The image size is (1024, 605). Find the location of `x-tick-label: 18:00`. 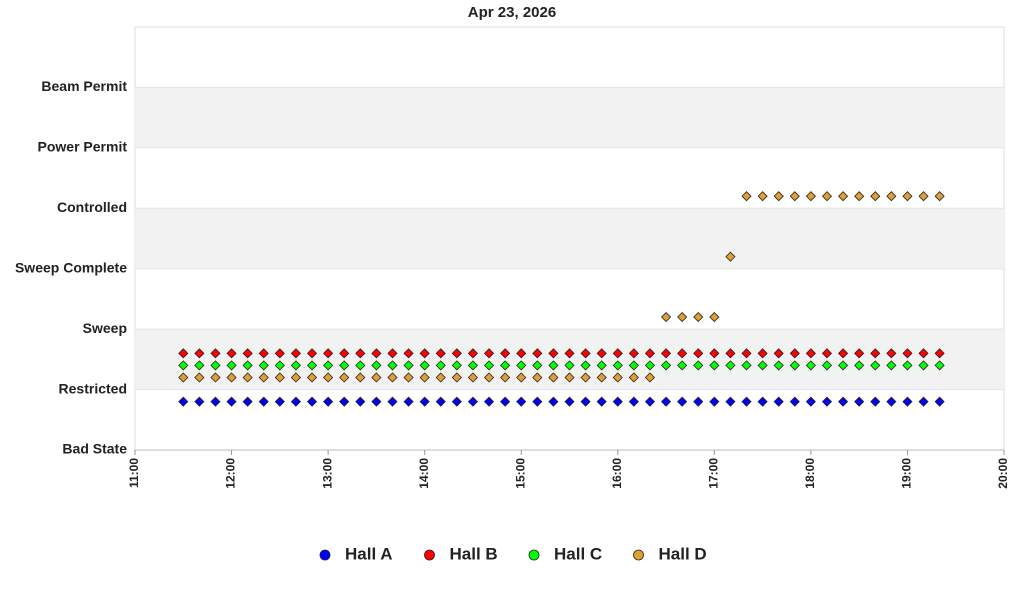

x-tick-label: 18:00 is located at coordinates (810, 473).